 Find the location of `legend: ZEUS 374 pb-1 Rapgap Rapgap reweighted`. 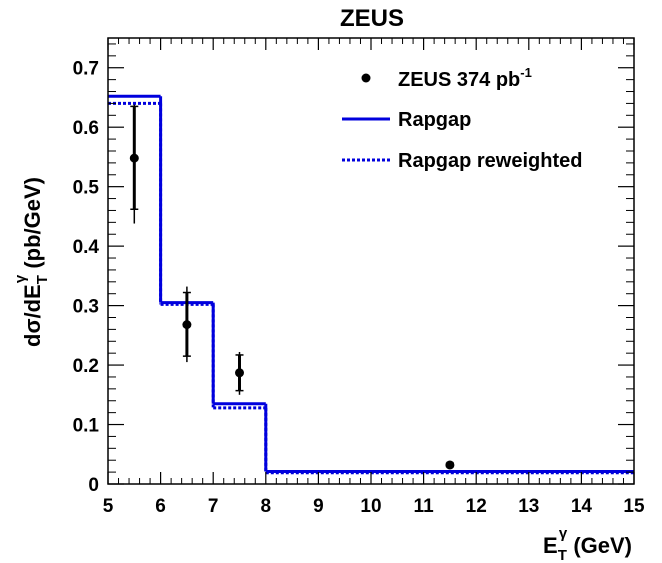

legend: ZEUS 374 pb-1 Rapgap Rapgap reweighted is located at coordinates (462, 118).